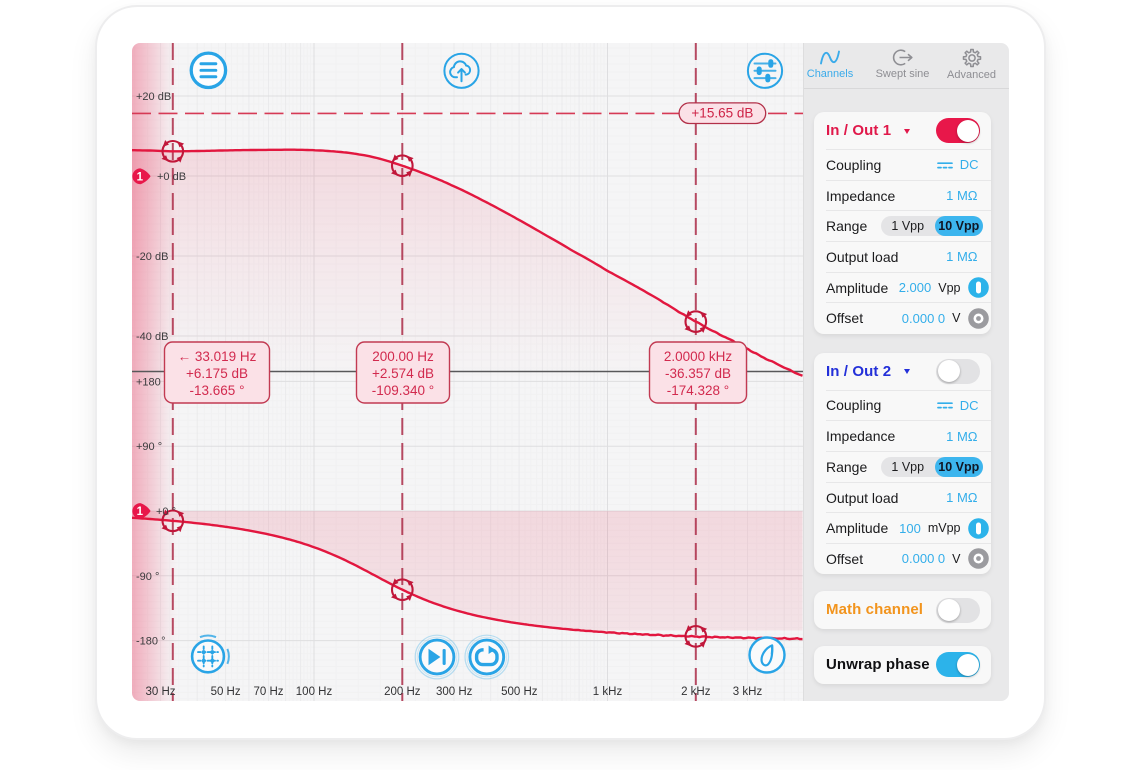 The width and height of the screenshot is (1138, 770). Describe the element at coordinates (147, 577) in the screenshot. I see `svg-text: -90 °` at that location.